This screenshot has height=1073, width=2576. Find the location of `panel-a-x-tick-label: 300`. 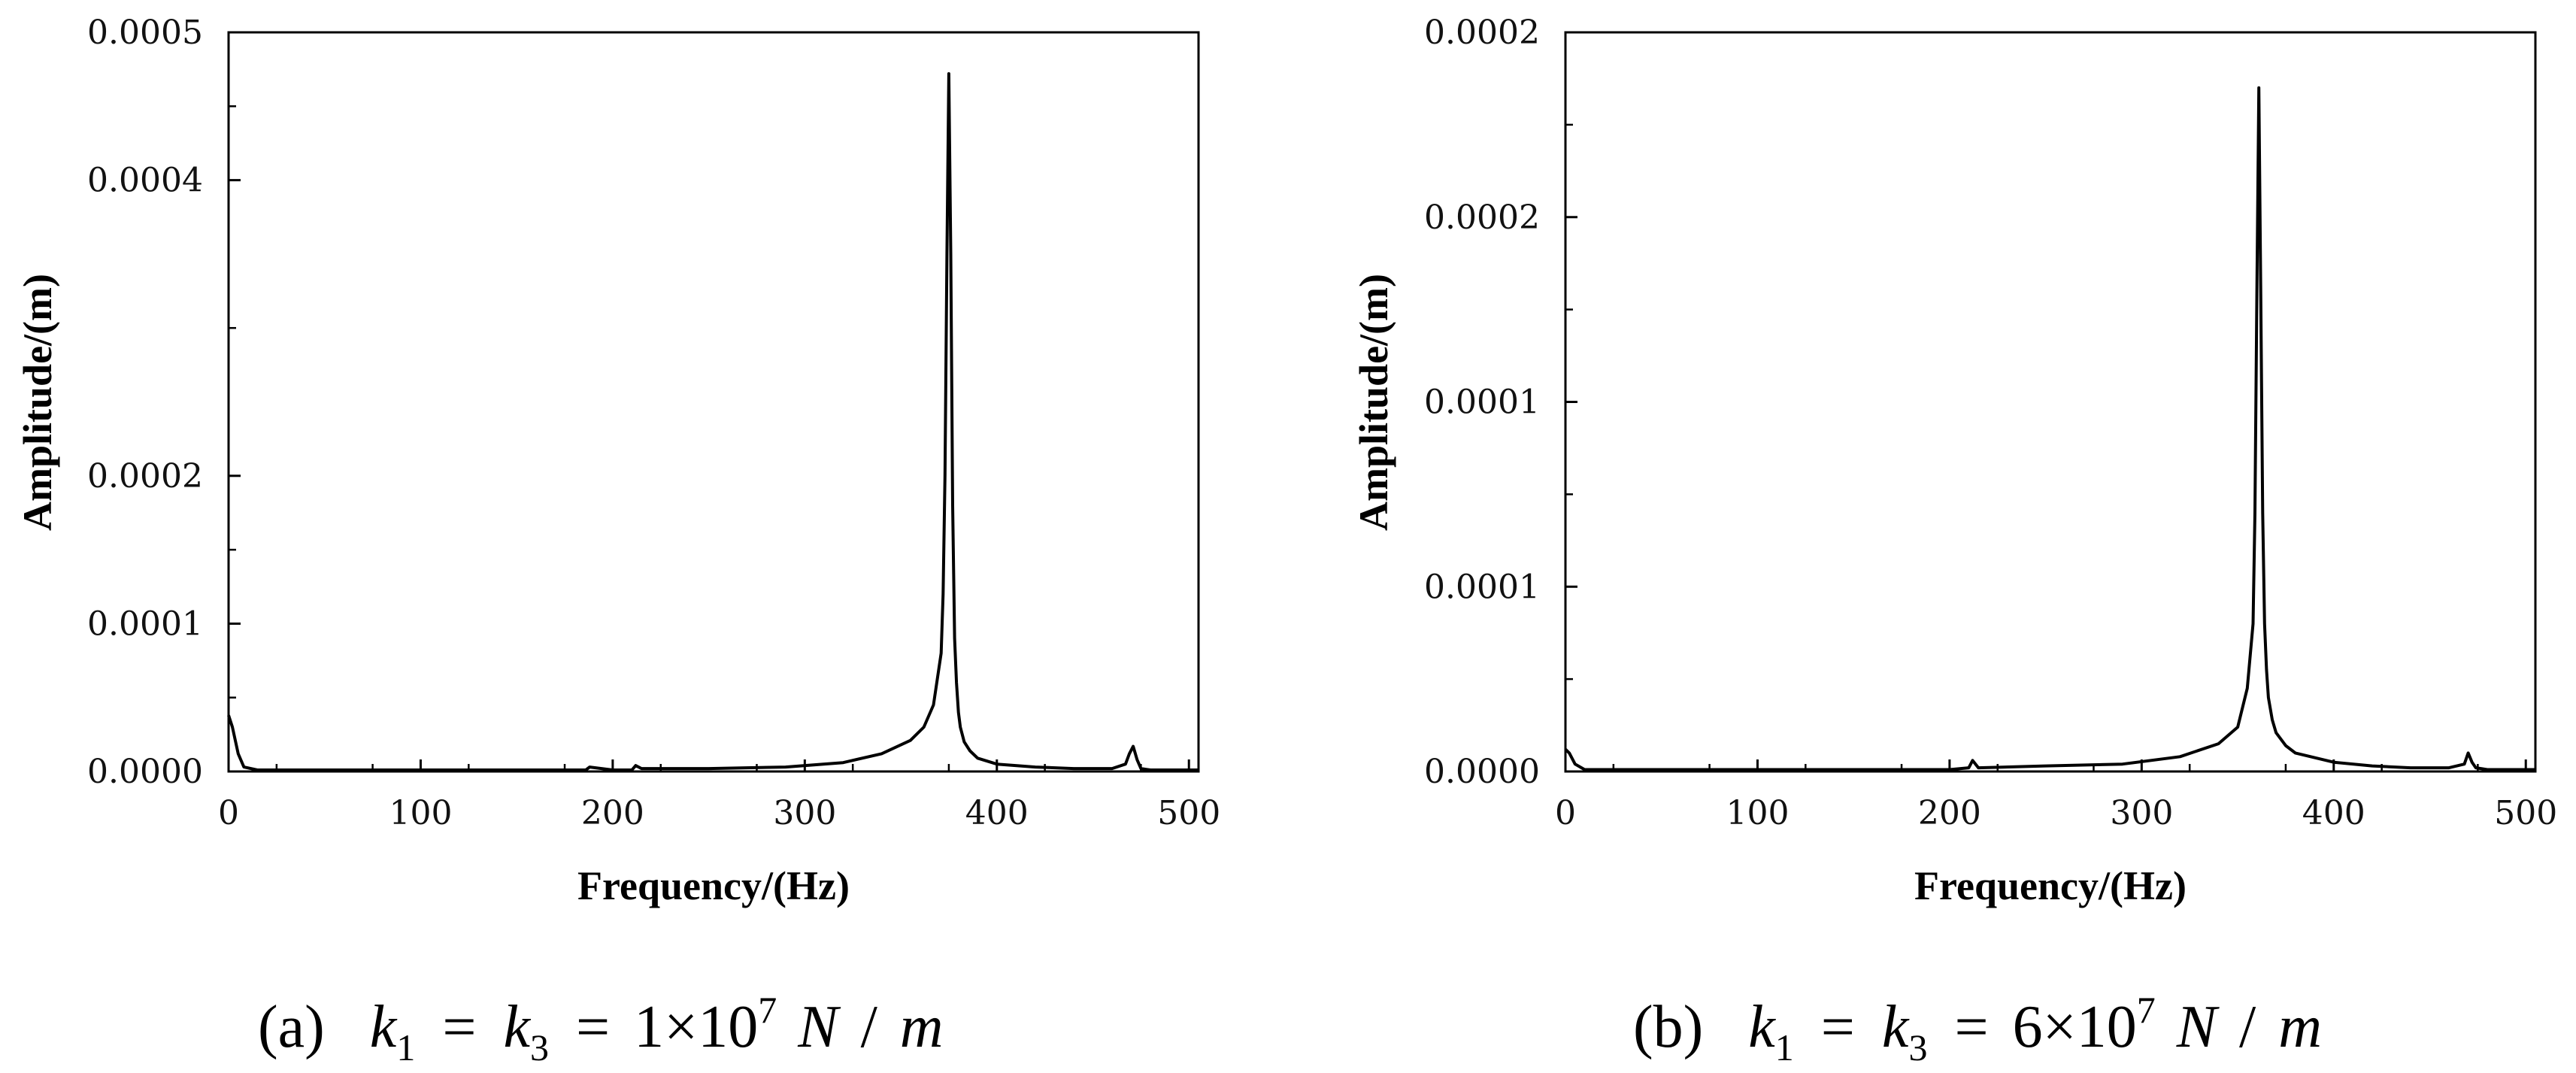

panel-a-x-tick-label: 300 is located at coordinates (804, 813).